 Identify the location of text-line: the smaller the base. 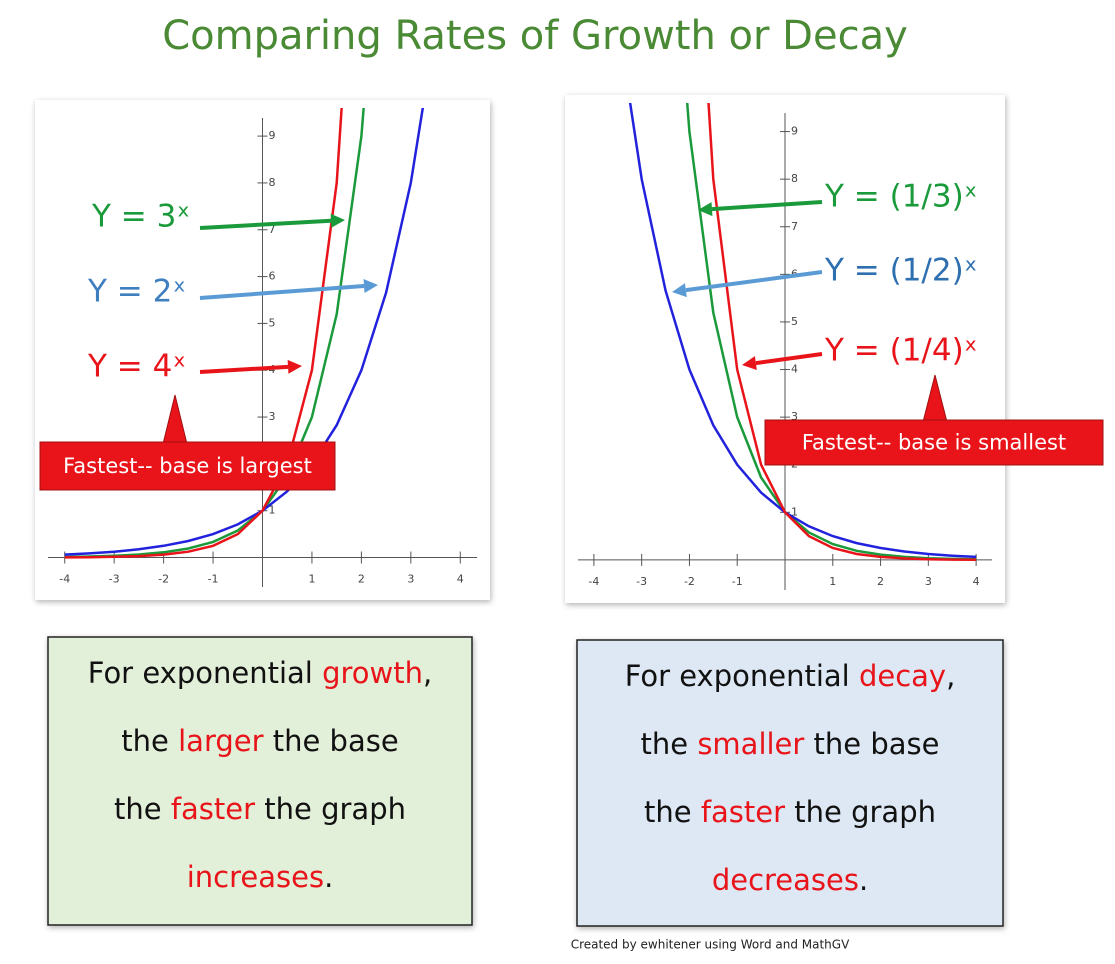
(790, 744).